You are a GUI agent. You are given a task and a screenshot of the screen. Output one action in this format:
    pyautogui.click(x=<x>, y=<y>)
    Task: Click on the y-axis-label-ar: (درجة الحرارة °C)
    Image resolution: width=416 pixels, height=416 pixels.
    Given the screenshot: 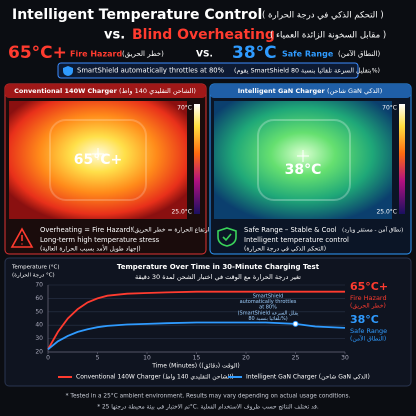 What is the action you would take?
    pyautogui.click(x=33, y=276)
    